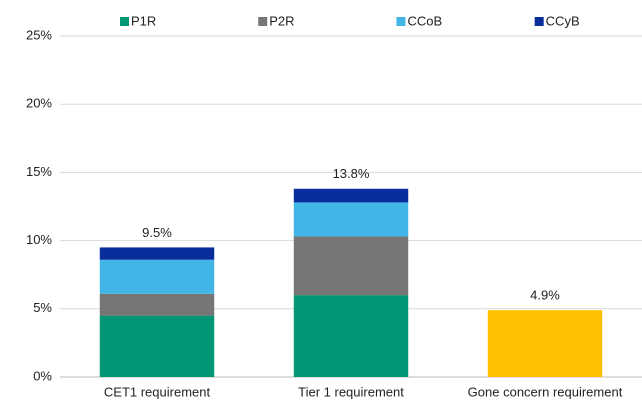 The height and width of the screenshot is (403, 642). I want to click on y-tick-label: 20%, so click(39, 103).